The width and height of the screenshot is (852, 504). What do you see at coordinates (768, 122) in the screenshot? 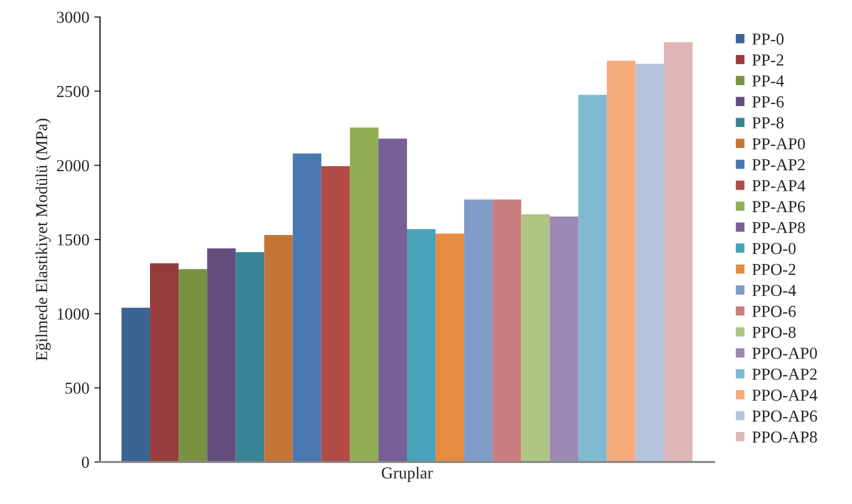
I see `legend-label: PP-8` at bounding box center [768, 122].